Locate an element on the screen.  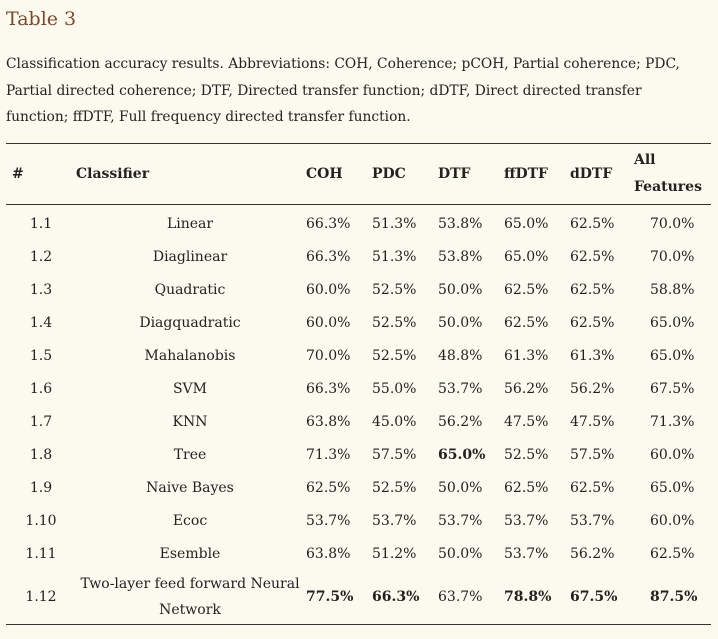
cell-ffdtf: 61.3% is located at coordinates (526, 355).